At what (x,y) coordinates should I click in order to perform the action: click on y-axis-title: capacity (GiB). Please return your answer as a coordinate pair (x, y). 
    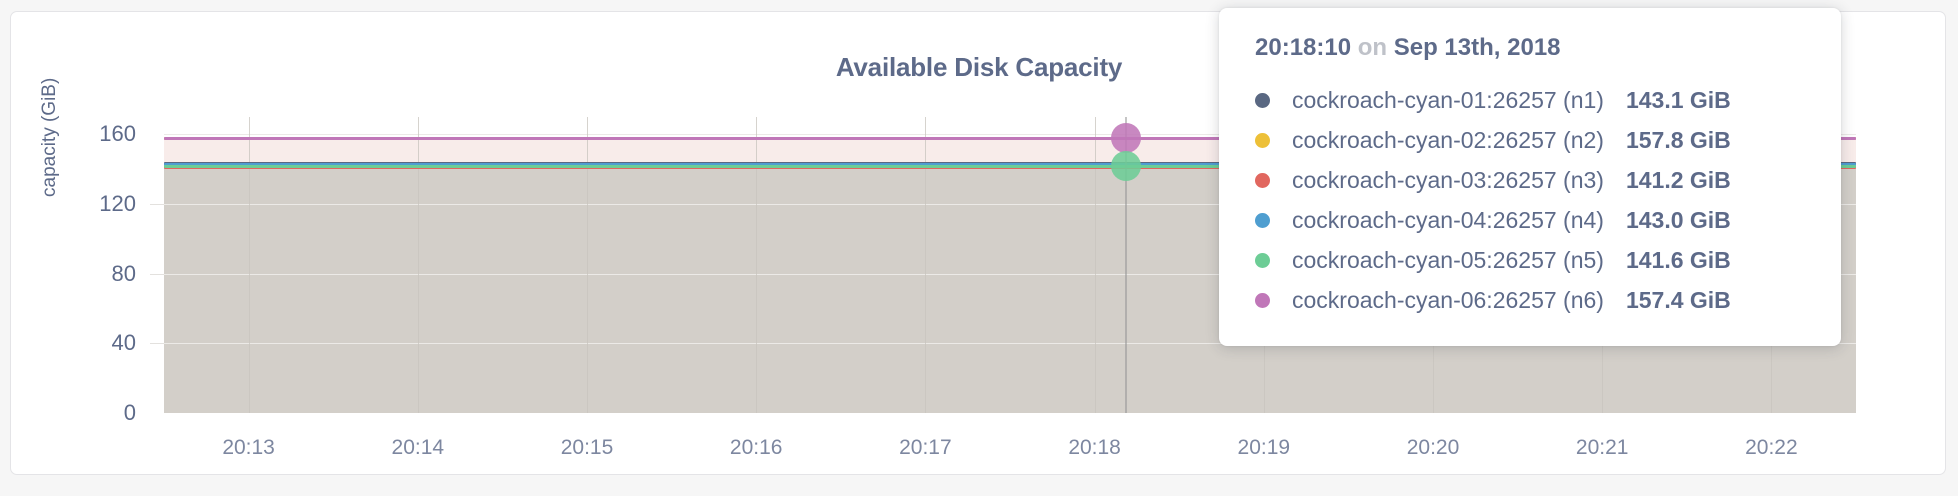
    Looking at the image, I should click on (49, 137).